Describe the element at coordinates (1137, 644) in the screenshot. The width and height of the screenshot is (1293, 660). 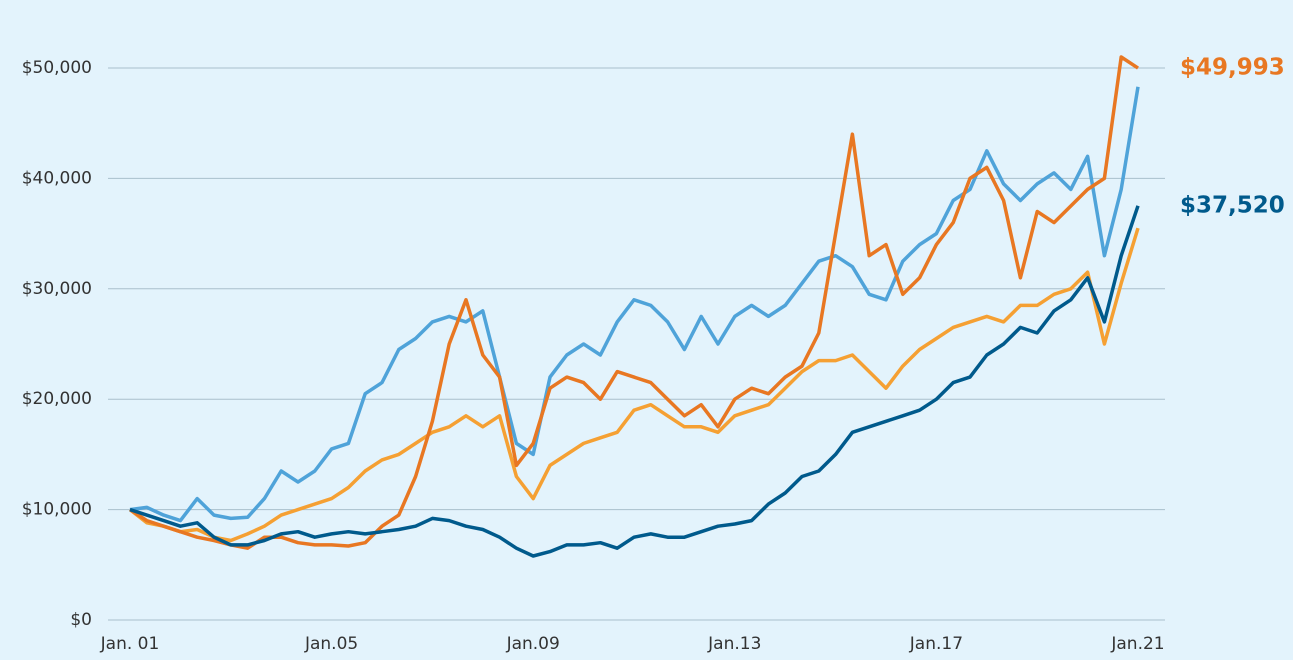
I see `x-tick-label: Jan.21` at that location.